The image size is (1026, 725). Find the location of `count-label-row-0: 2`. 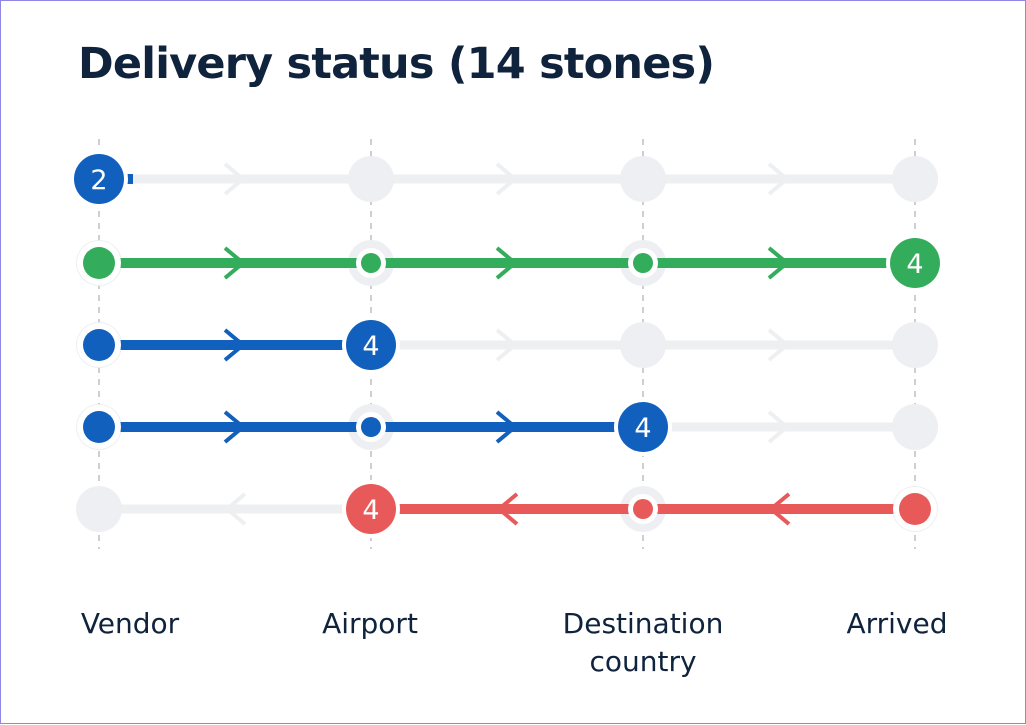

count-label-row-0: 2 is located at coordinates (98, 180).